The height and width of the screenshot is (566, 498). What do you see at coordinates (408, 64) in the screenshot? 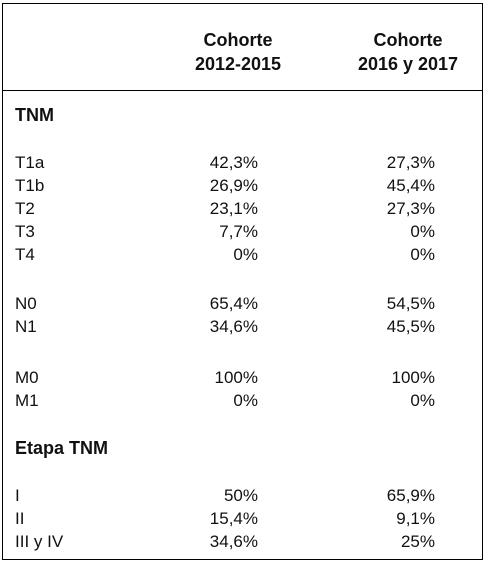
I see `header-col2-line2: 2016 y 2017` at bounding box center [408, 64].